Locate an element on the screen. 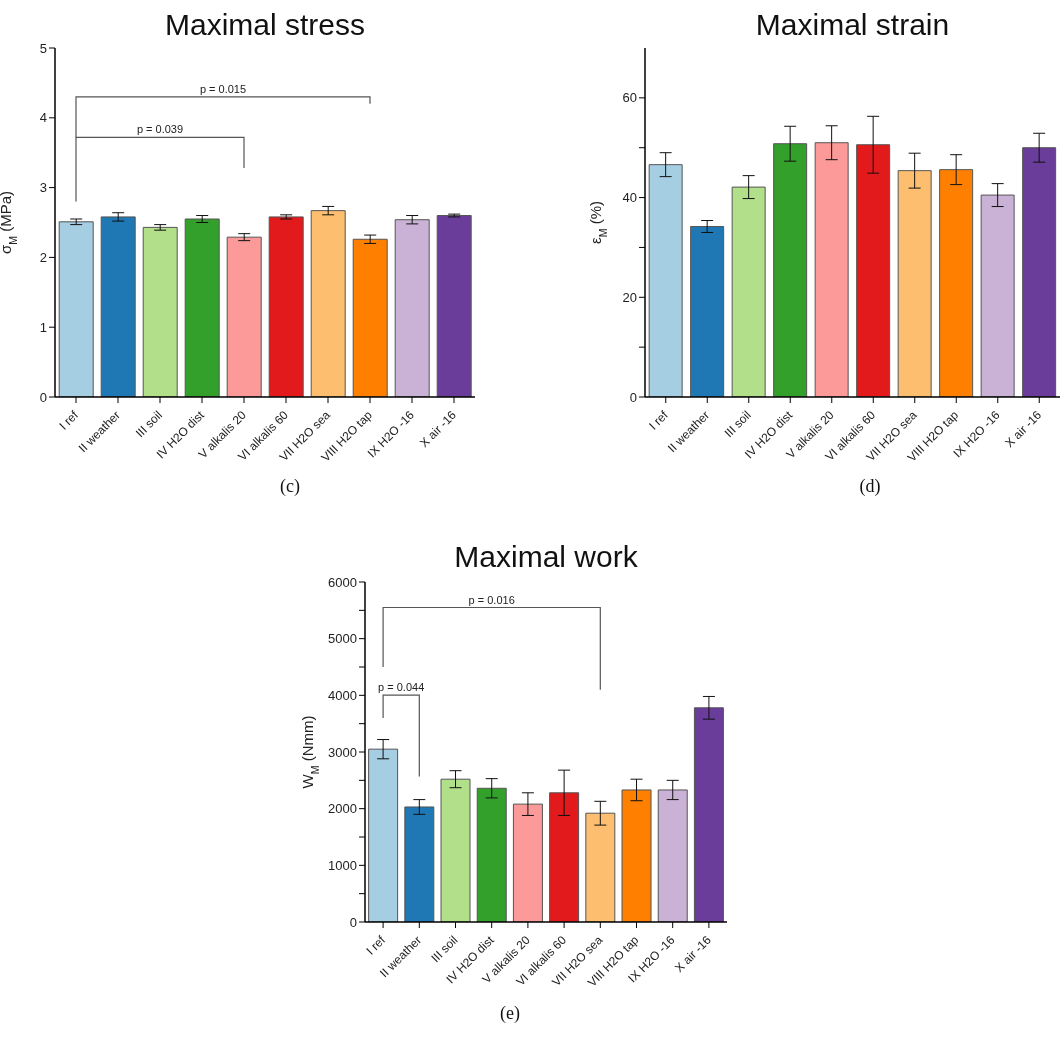  text: (d) is located at coordinates (870, 486).